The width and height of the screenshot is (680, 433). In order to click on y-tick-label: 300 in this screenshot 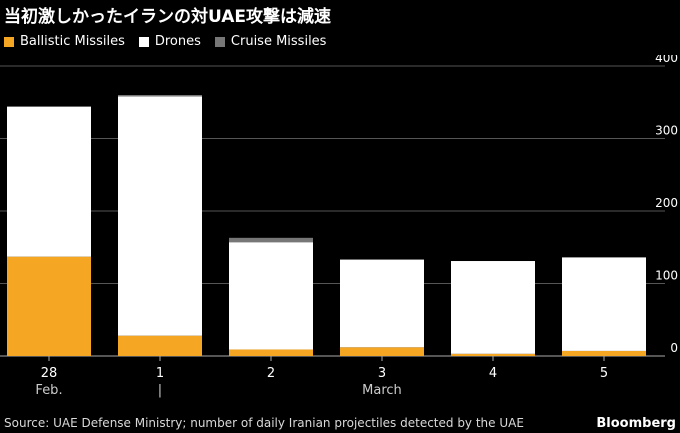, I will do `click(666, 131)`.